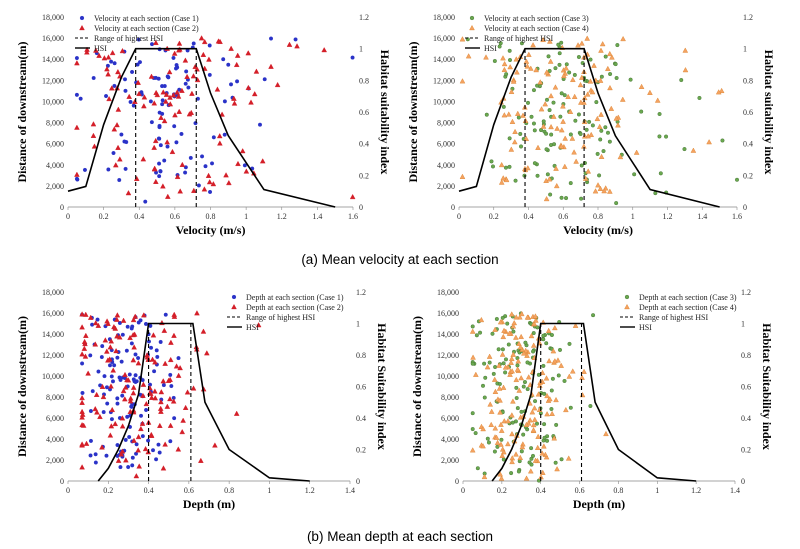 This screenshot has width=800, height=549. What do you see at coordinates (201, 127) in the screenshot?
I see `hsi-curve` at bounding box center [201, 127].